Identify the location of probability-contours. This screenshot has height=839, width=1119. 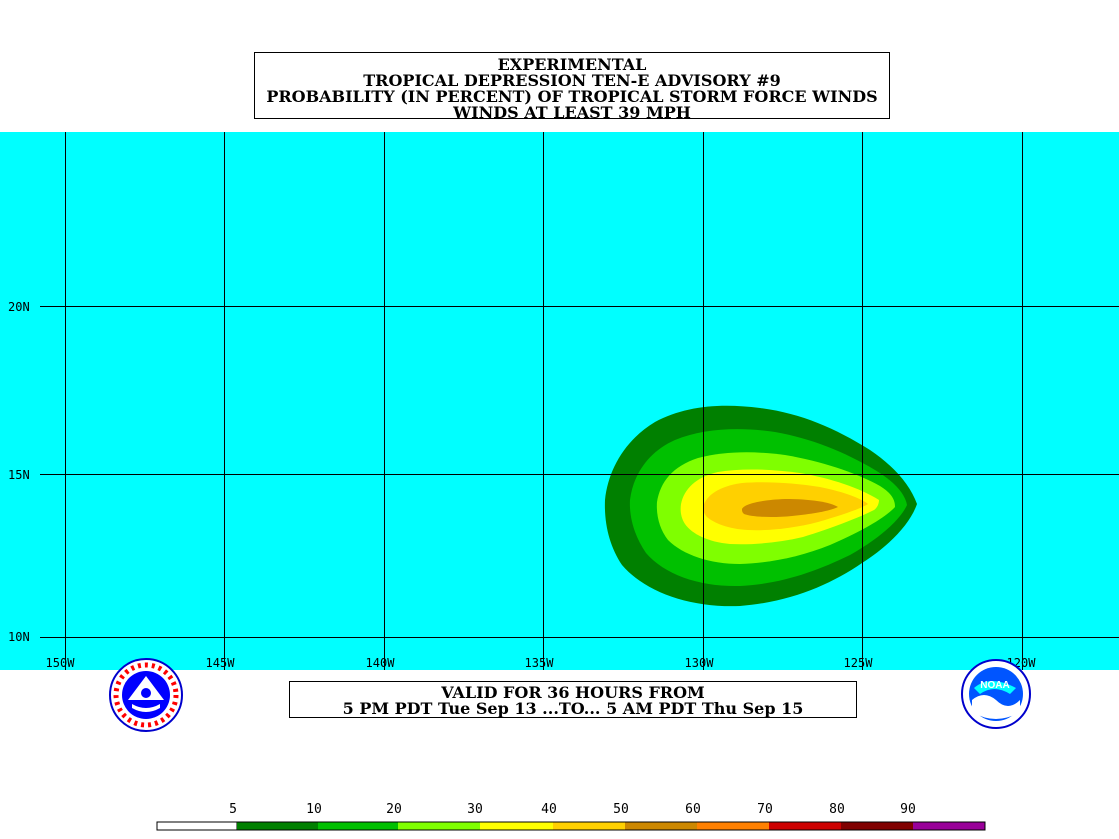
(760, 506).